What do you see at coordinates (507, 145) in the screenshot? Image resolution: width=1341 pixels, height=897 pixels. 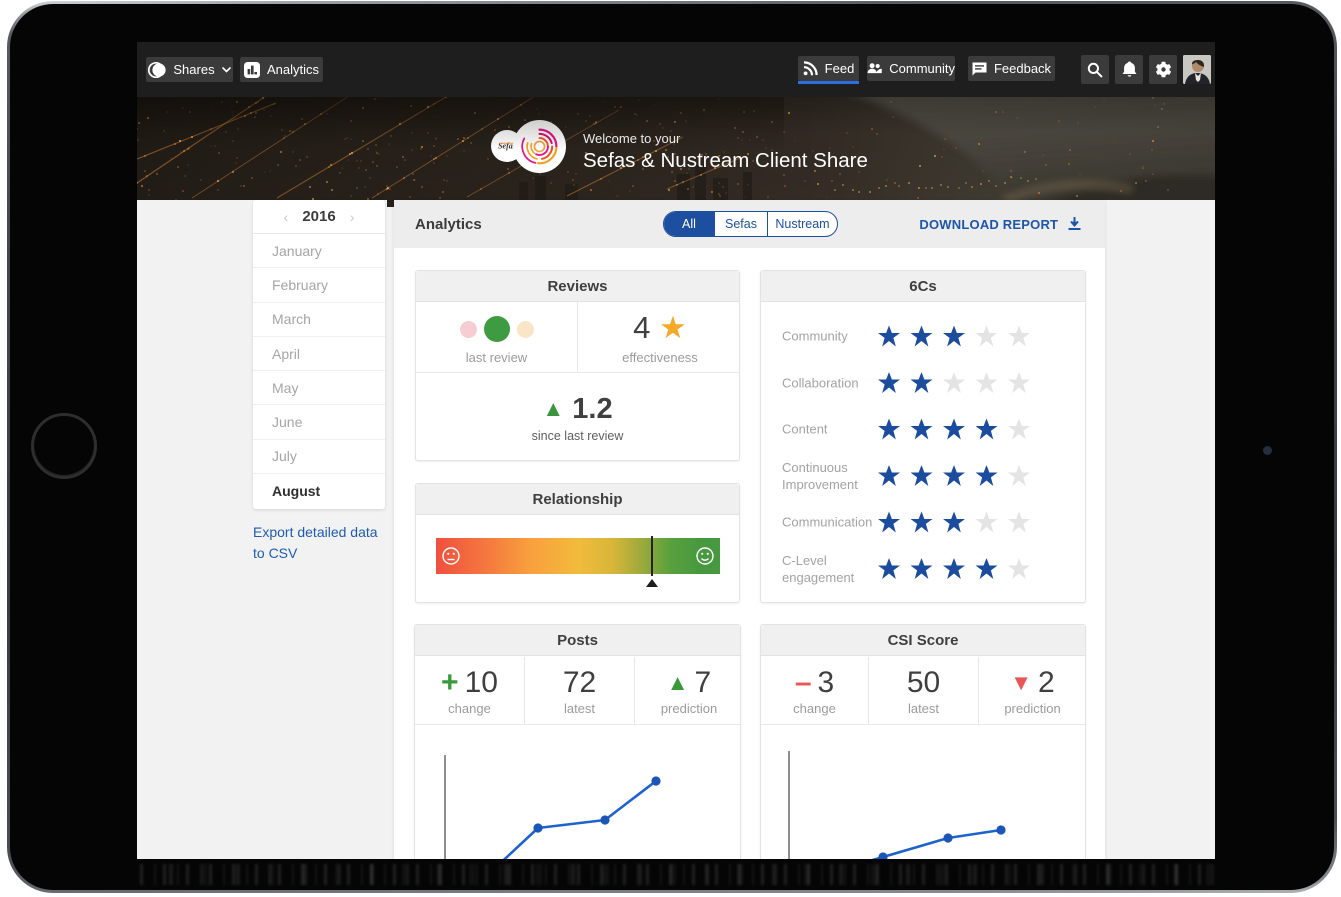 I see `svg-text: Sefas` at bounding box center [507, 145].